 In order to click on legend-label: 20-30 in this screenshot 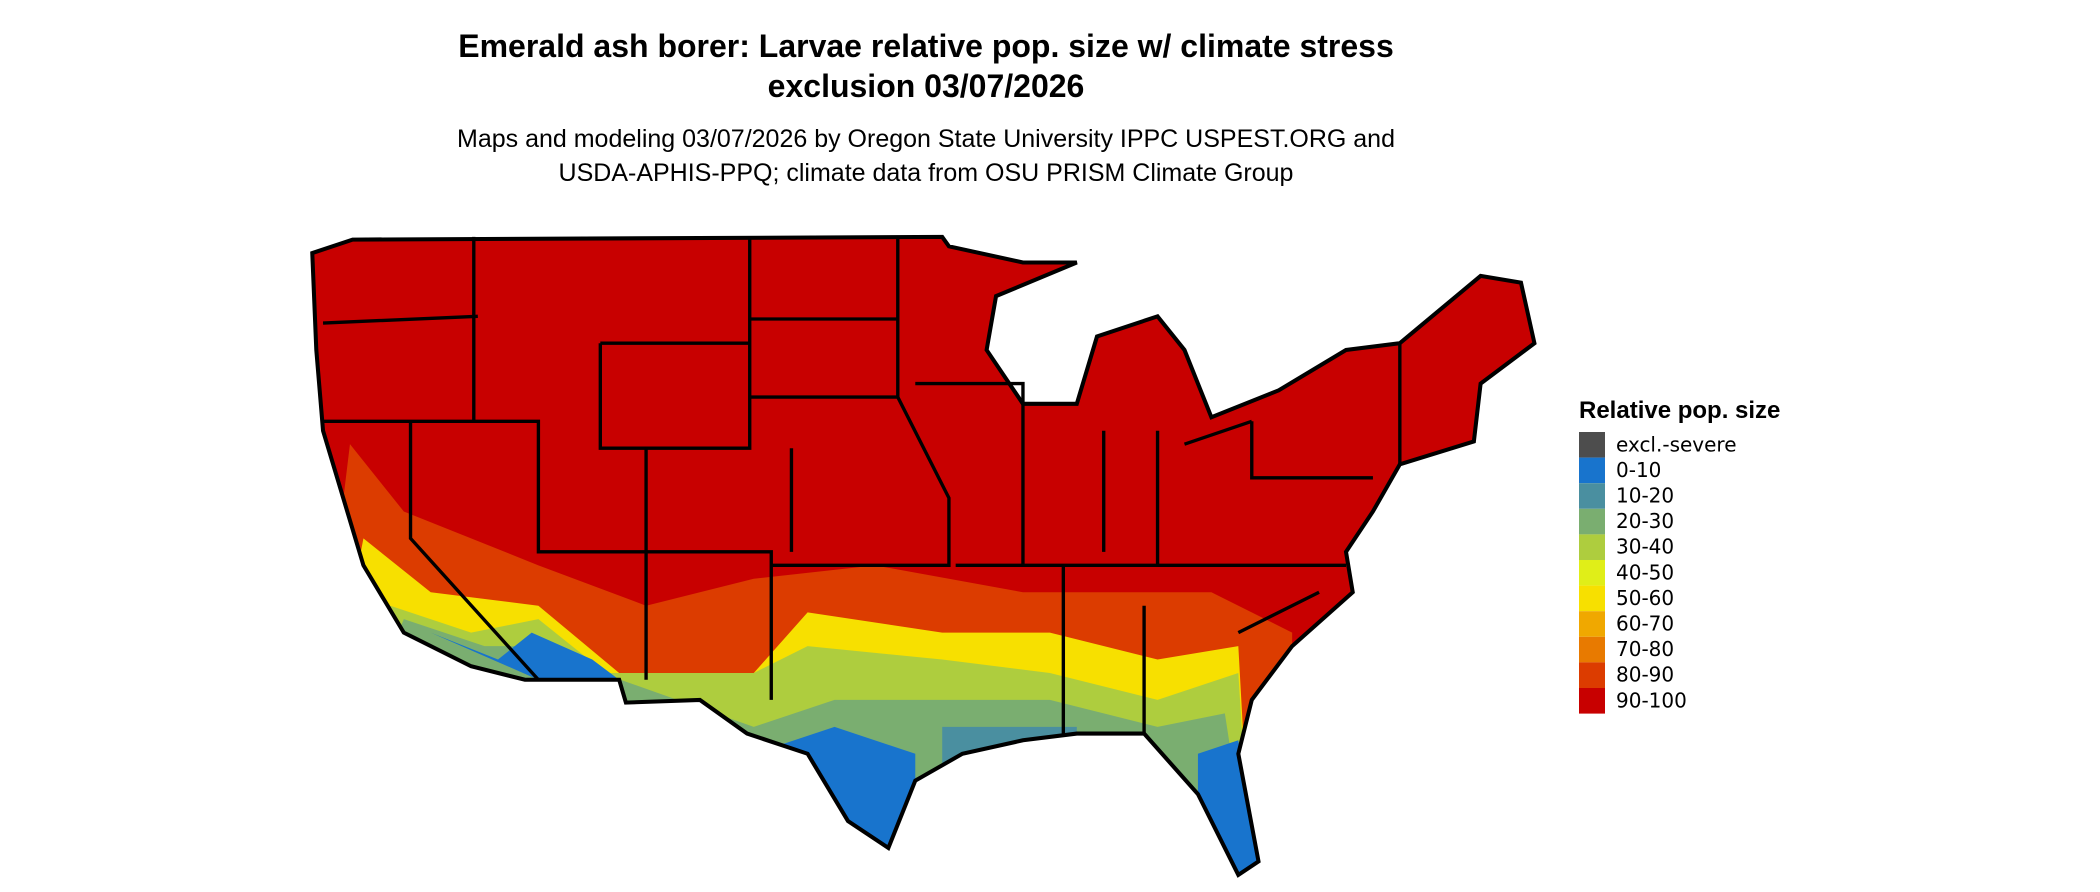, I will do `click(1645, 521)`.